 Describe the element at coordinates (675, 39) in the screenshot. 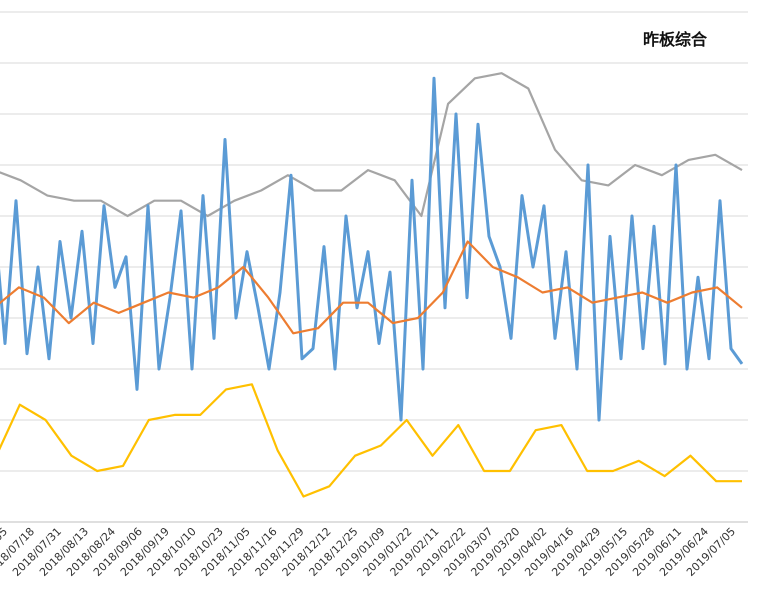

I see `chart-title: 昨板综合` at that location.